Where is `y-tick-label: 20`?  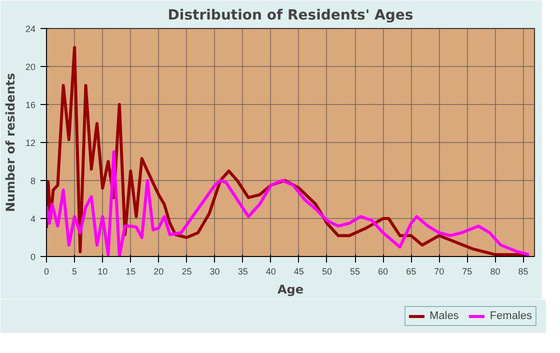
y-tick-label: 20 is located at coordinates (30, 67).